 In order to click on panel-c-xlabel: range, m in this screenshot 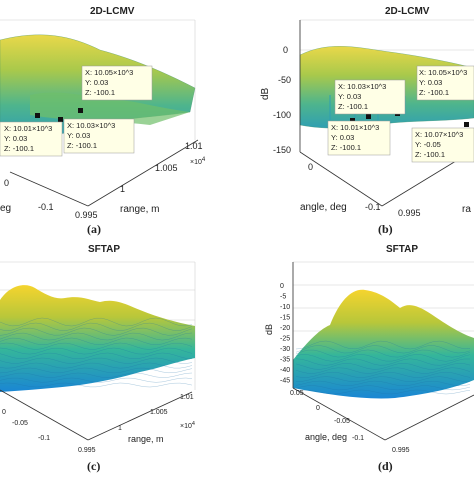, I will do `click(146, 439)`.